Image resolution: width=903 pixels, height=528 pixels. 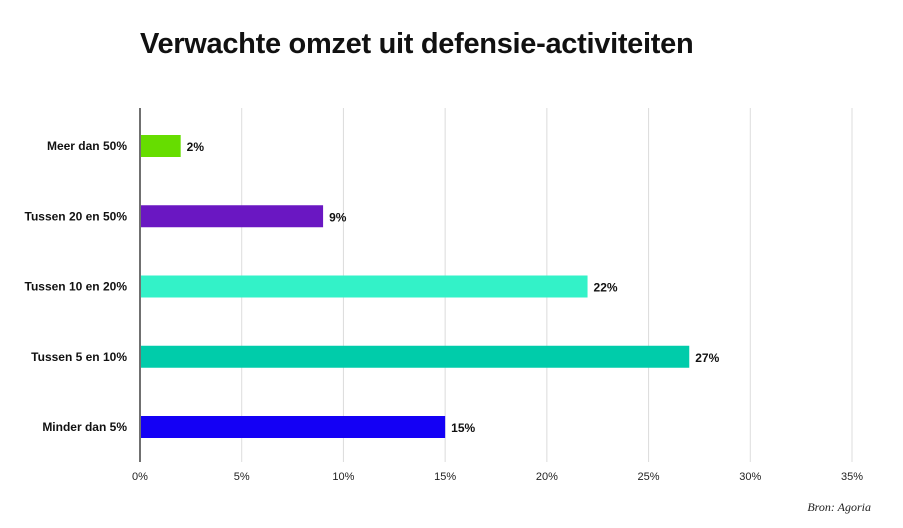 I want to click on x-tick-label: 20%, so click(x=547, y=477).